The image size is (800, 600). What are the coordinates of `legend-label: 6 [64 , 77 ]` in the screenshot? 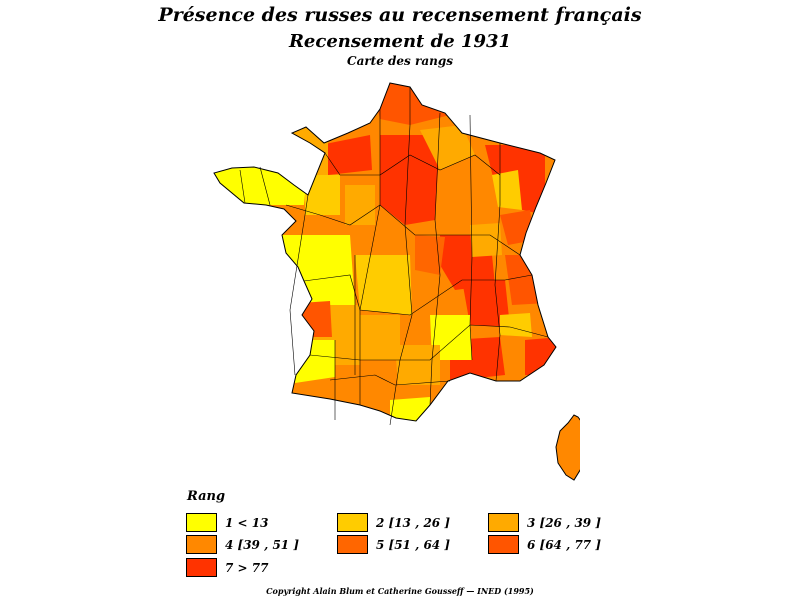 It's located at (564, 544).